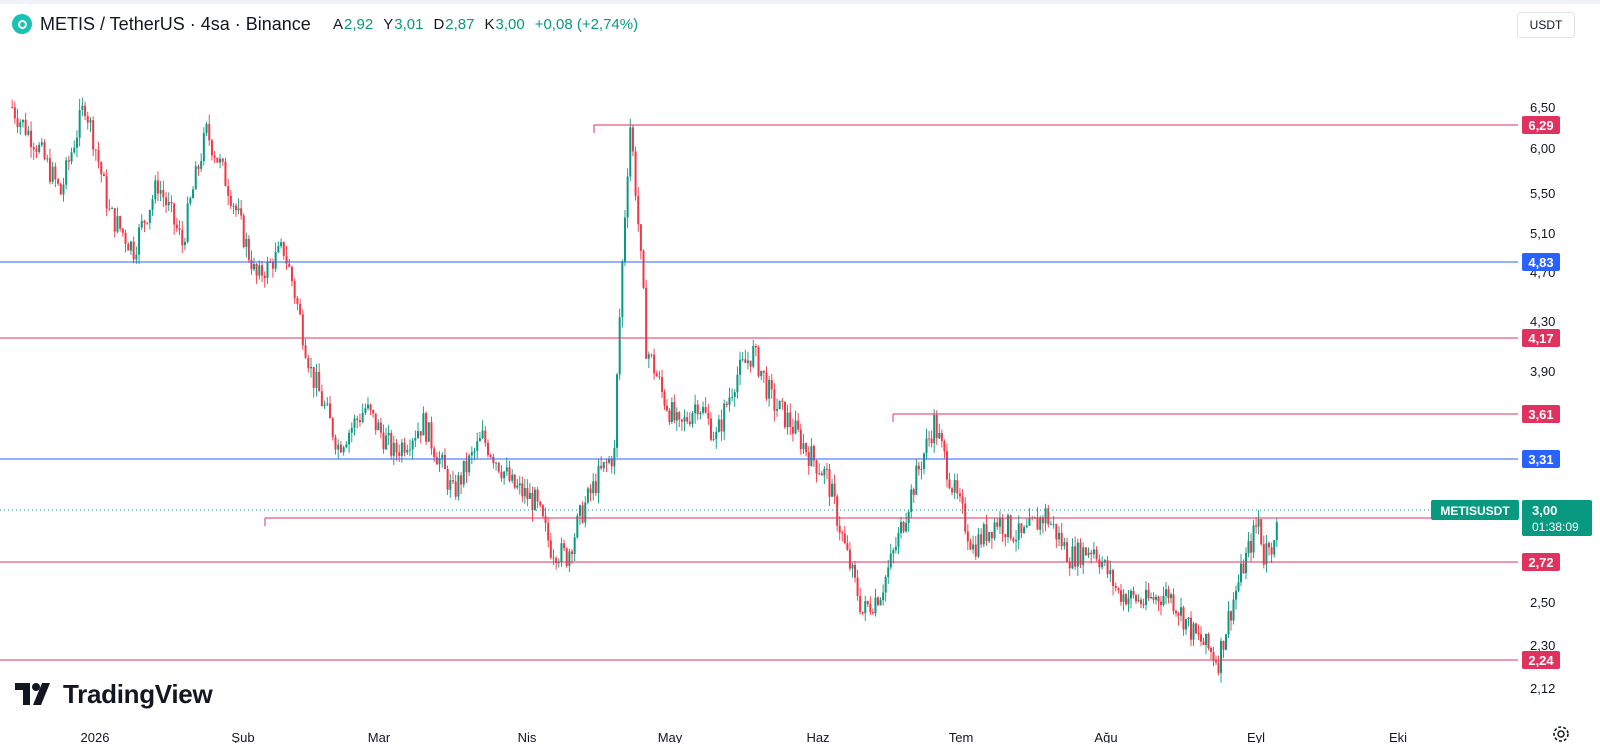 The height and width of the screenshot is (745, 1600). What do you see at coordinates (961, 736) in the screenshot?
I see `time-tick-label: Tem` at bounding box center [961, 736].